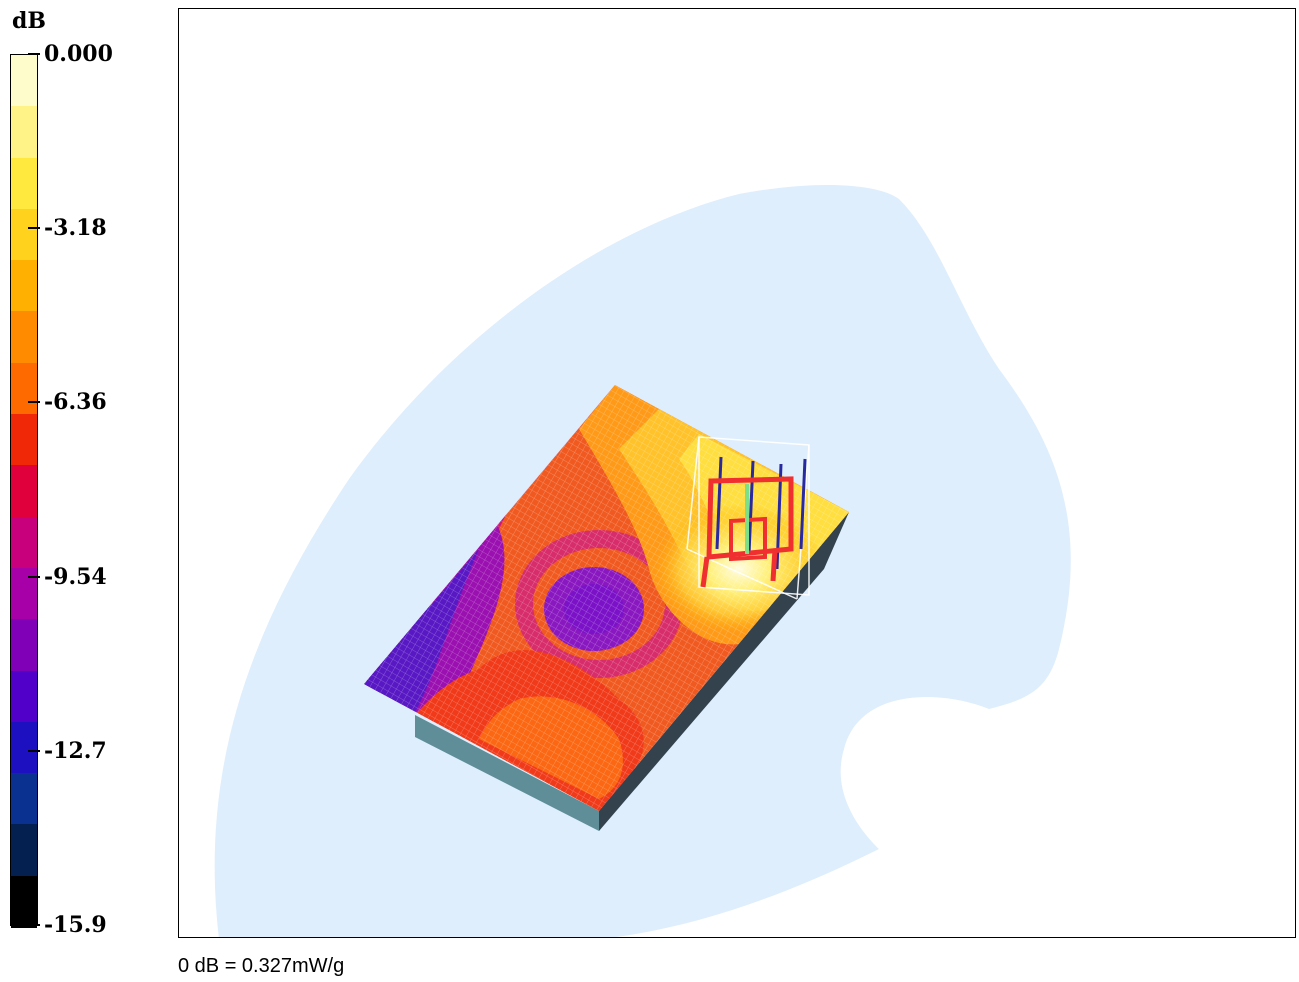 This screenshot has width=1299, height=982. Describe the element at coordinates (75, 577) in the screenshot. I see `legend-tick-label: -9.54` at that location.